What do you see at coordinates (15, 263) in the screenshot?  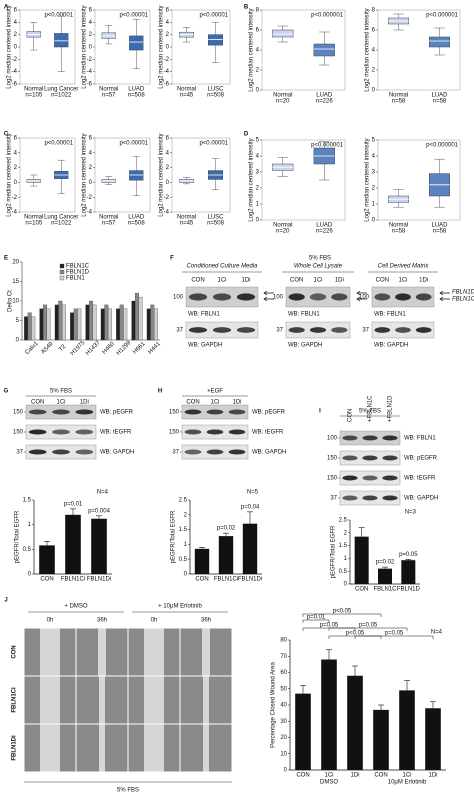 I see `y-tick-label: 20` at bounding box center [15, 263].